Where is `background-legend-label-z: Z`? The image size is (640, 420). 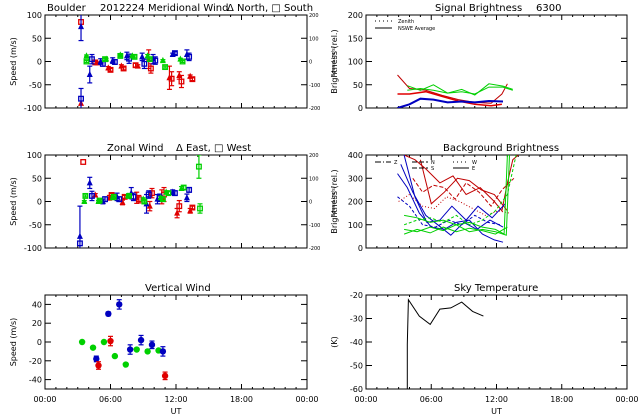 background-legend-label-z: Z is located at coordinates (396, 163).